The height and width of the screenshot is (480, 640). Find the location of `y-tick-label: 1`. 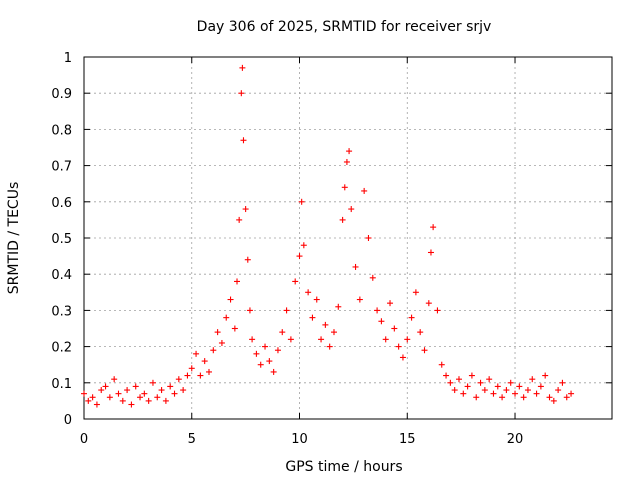

y-tick-label: 1 is located at coordinates (68, 58).